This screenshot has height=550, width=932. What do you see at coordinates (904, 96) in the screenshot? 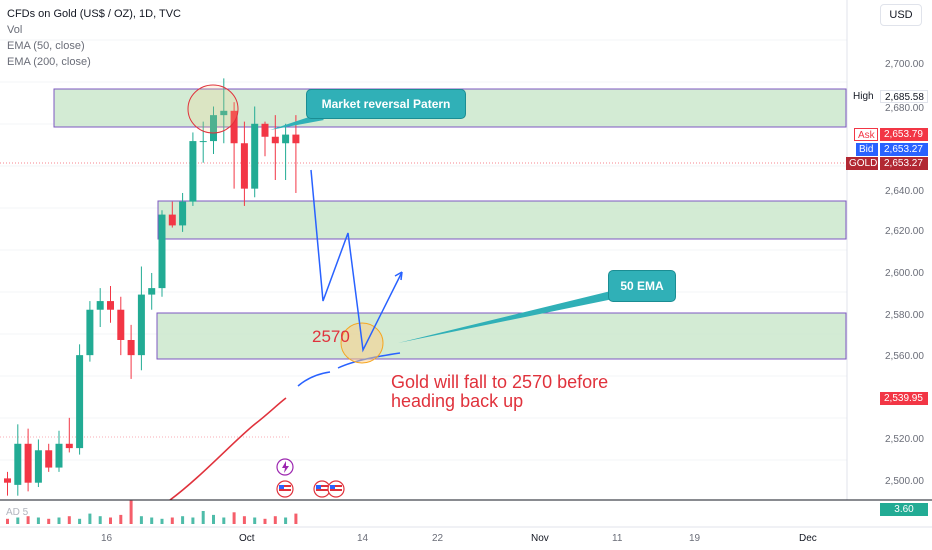
I see `high-value: 2,685.58` at bounding box center [904, 96].